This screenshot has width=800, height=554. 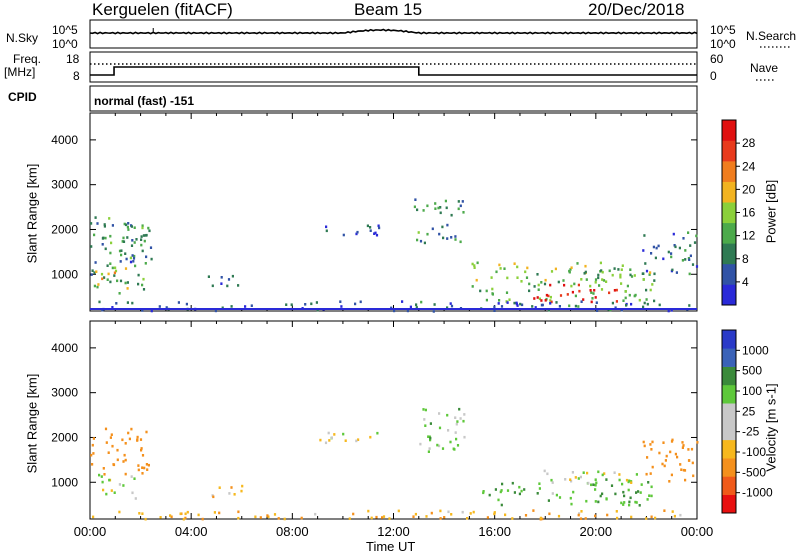 What do you see at coordinates (64, 482) in the screenshot?
I see `velocity-ytick-label: 1000` at bounding box center [64, 482].